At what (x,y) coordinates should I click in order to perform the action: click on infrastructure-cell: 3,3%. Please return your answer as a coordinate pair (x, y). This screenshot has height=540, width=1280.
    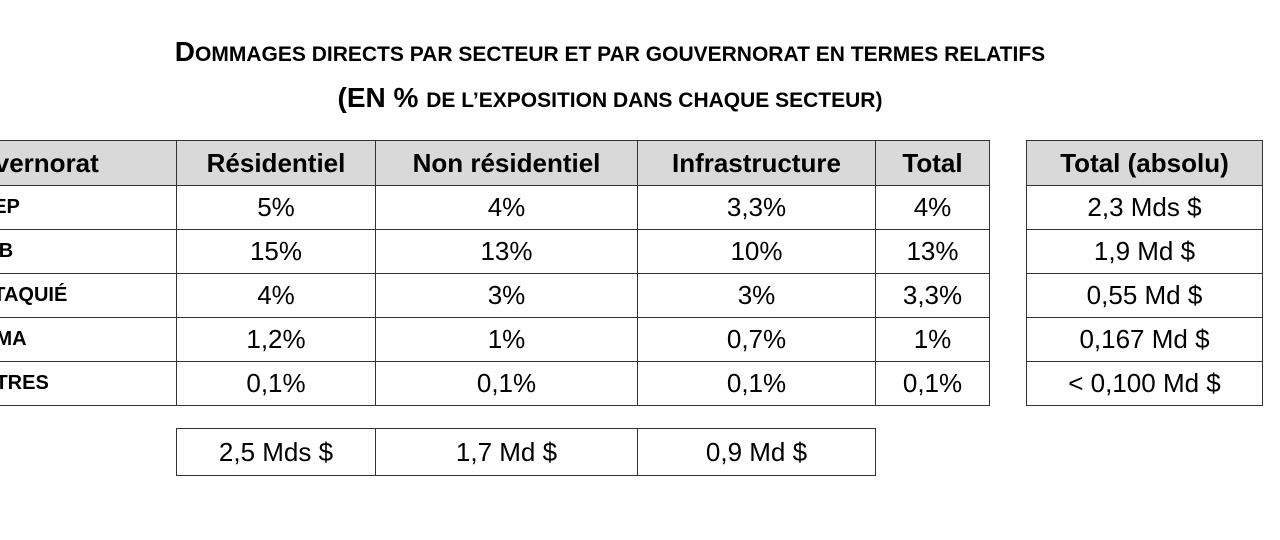
    Looking at the image, I should click on (756, 207).